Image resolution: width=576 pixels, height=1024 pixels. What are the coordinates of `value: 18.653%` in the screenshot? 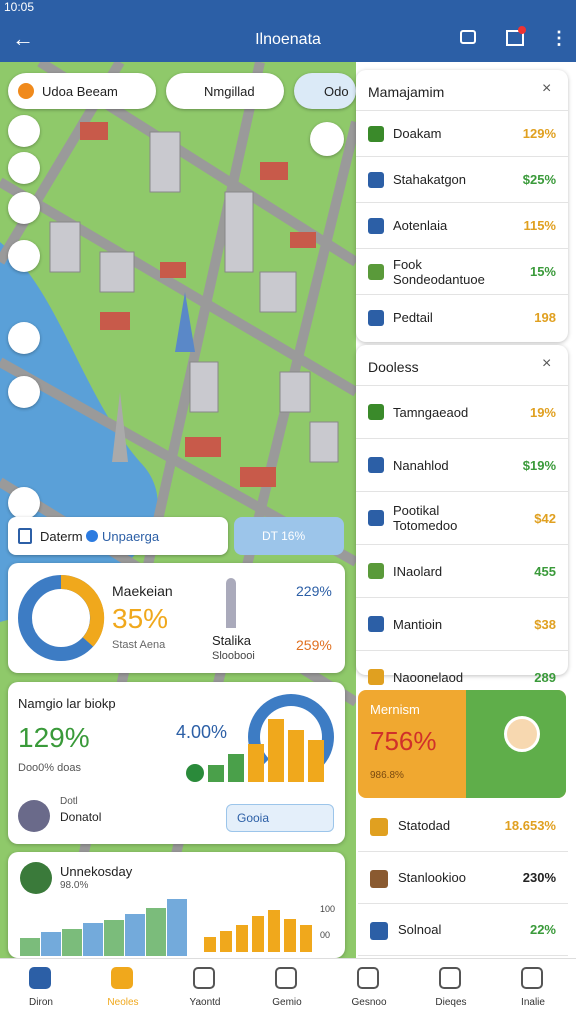 It's located at (530, 825).